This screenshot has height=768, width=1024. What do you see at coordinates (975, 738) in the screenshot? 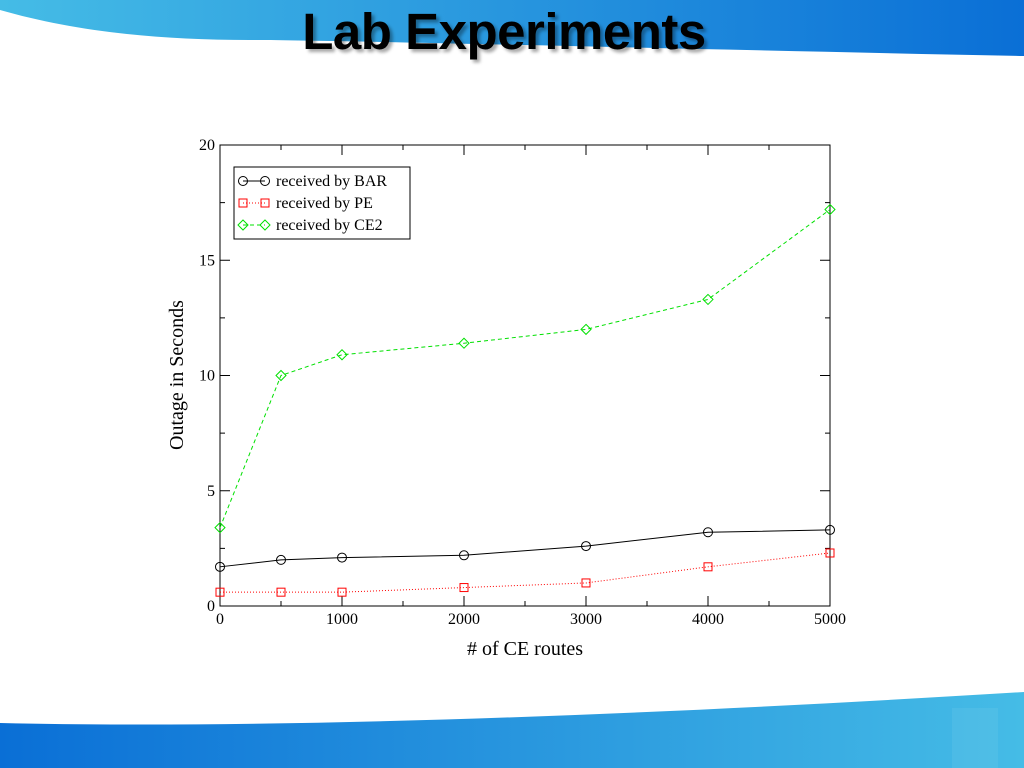
I see `corner-box` at bounding box center [975, 738].